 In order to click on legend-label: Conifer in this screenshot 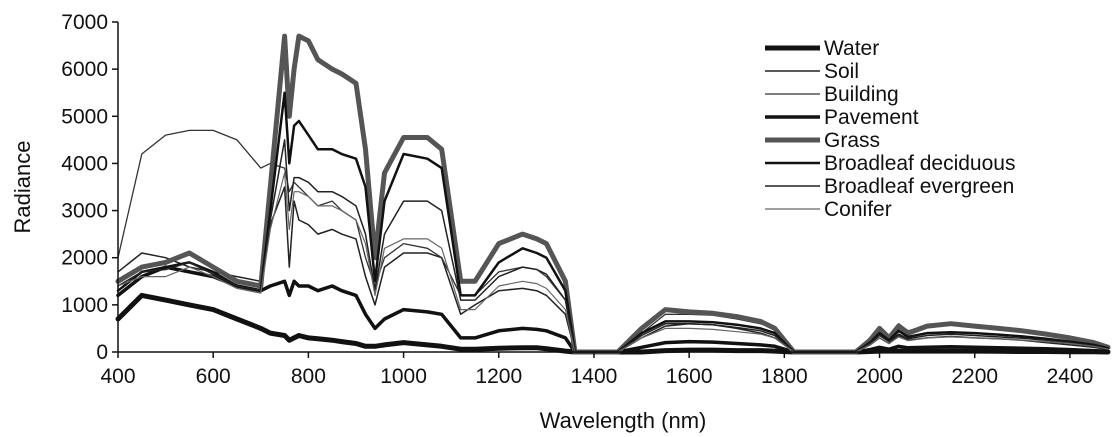, I will do `click(858, 209)`.